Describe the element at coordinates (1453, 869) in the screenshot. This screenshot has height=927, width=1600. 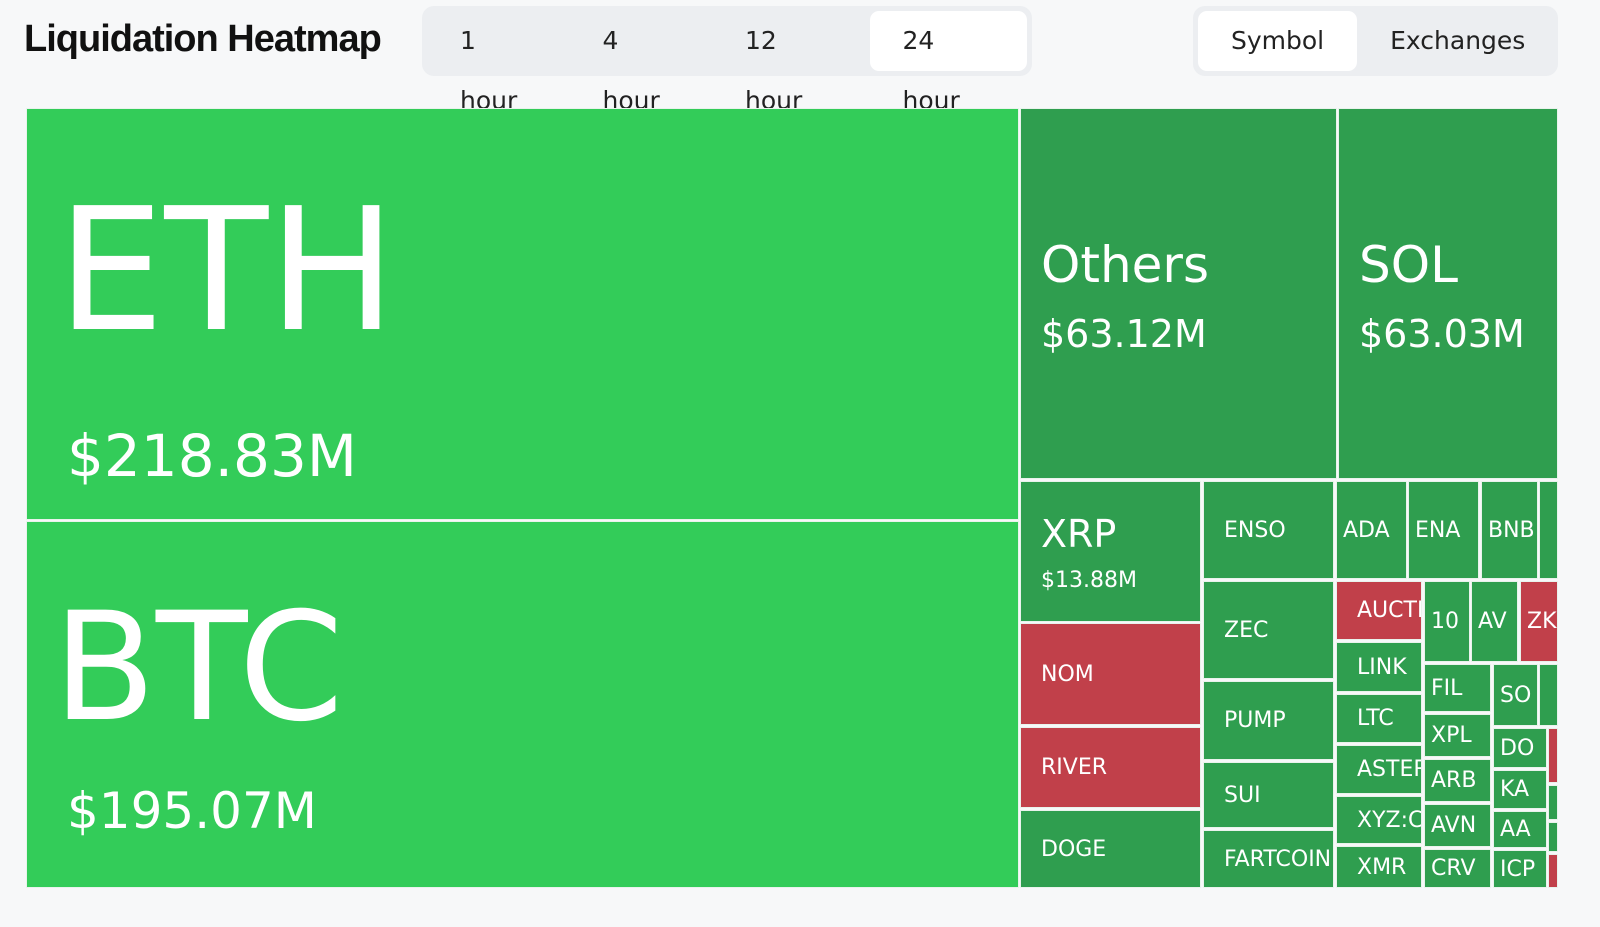
I see `tile-label: CRV` at that location.